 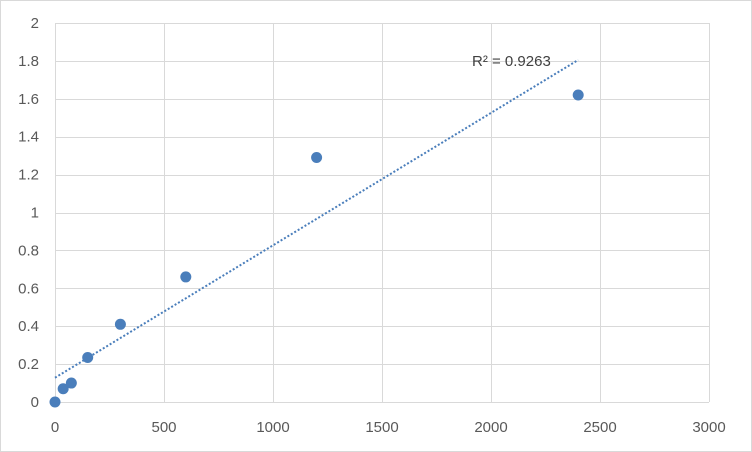 I want to click on x-tick-label: 1500, so click(x=381, y=427).